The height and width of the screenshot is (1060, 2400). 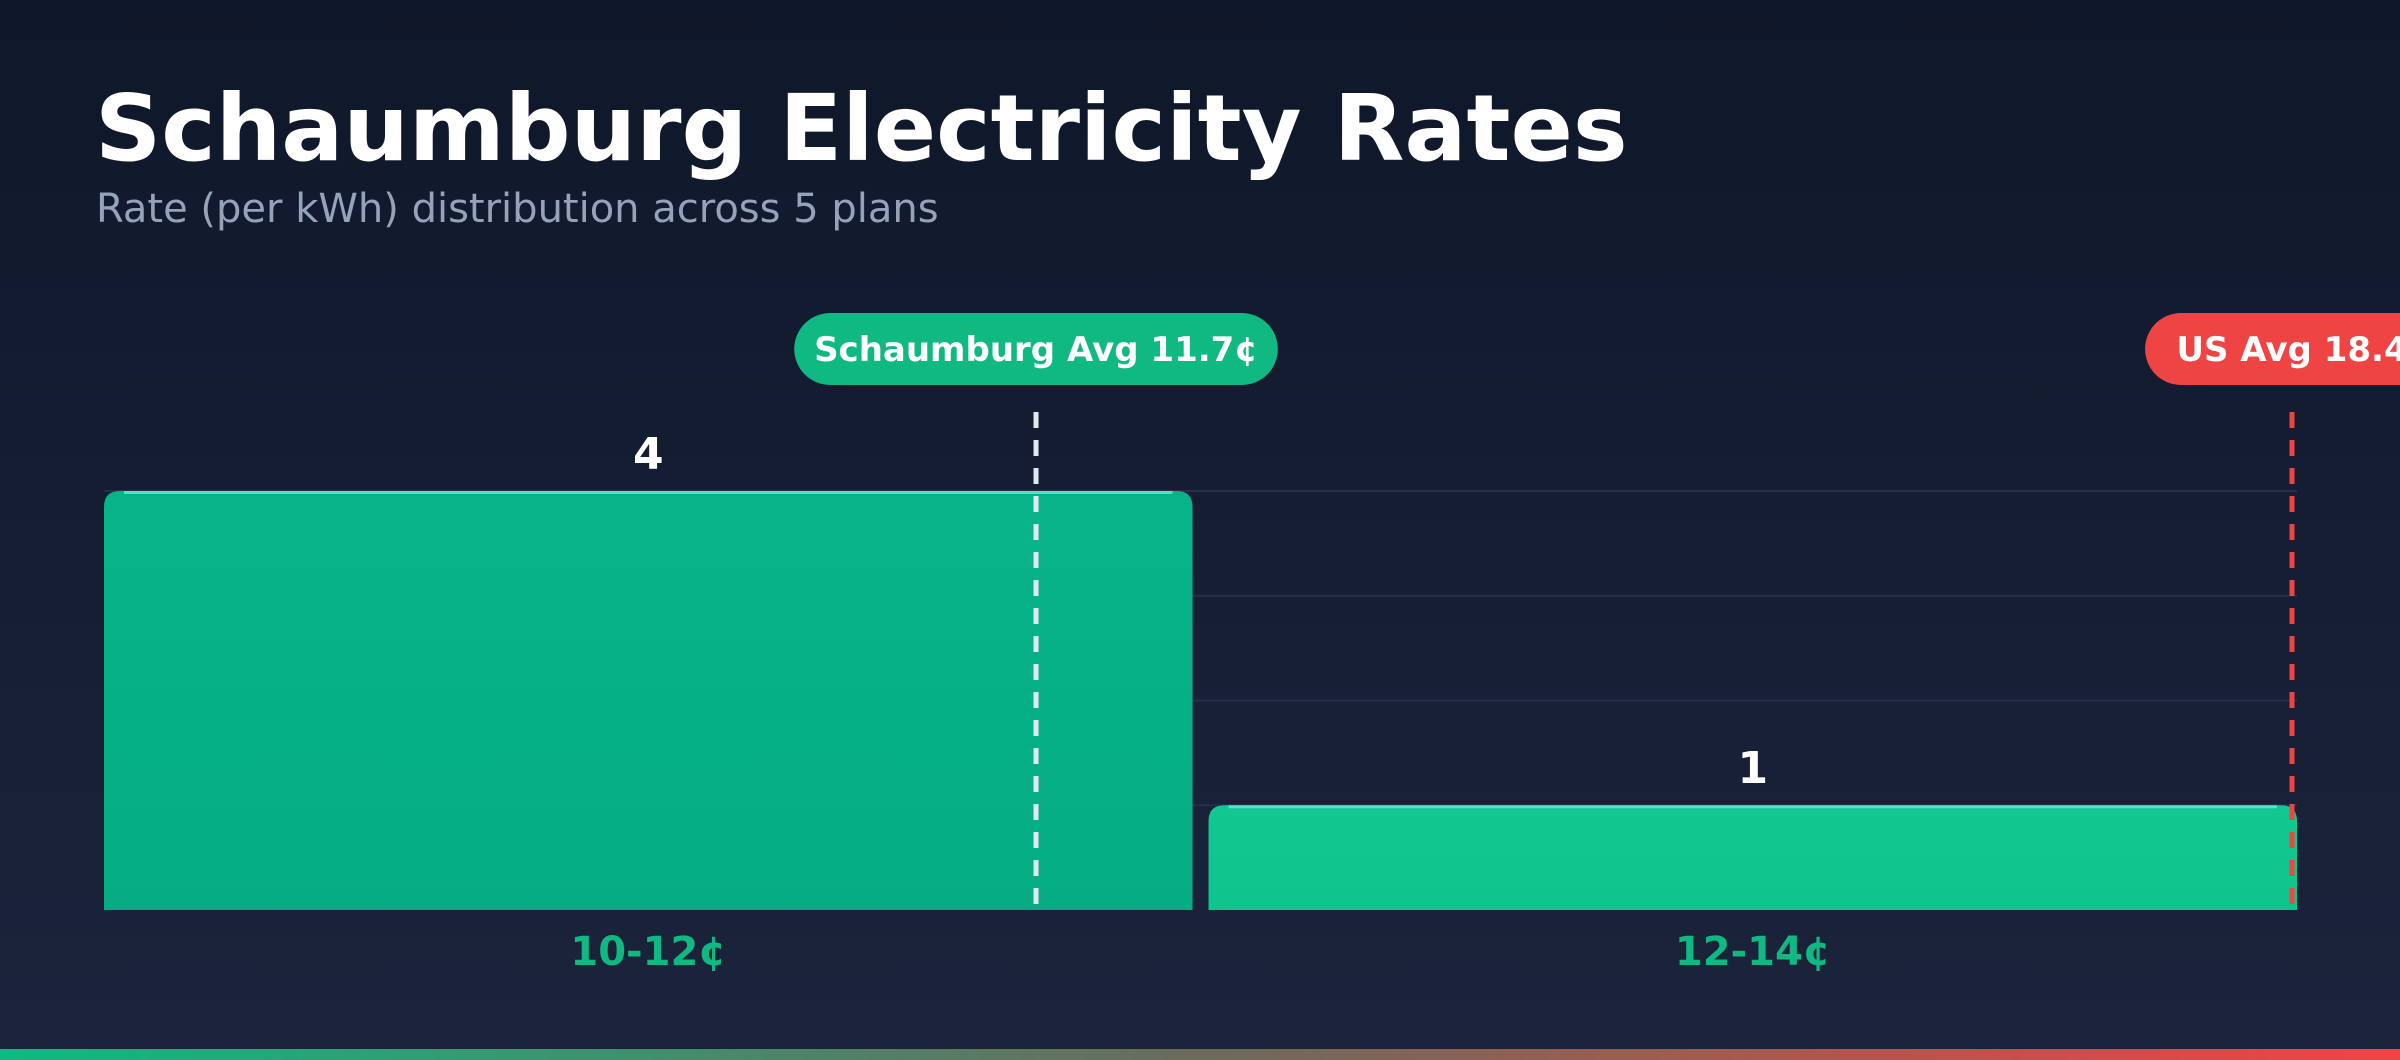 What do you see at coordinates (1752, 768) in the screenshot?
I see `bar-value-label: 1` at bounding box center [1752, 768].